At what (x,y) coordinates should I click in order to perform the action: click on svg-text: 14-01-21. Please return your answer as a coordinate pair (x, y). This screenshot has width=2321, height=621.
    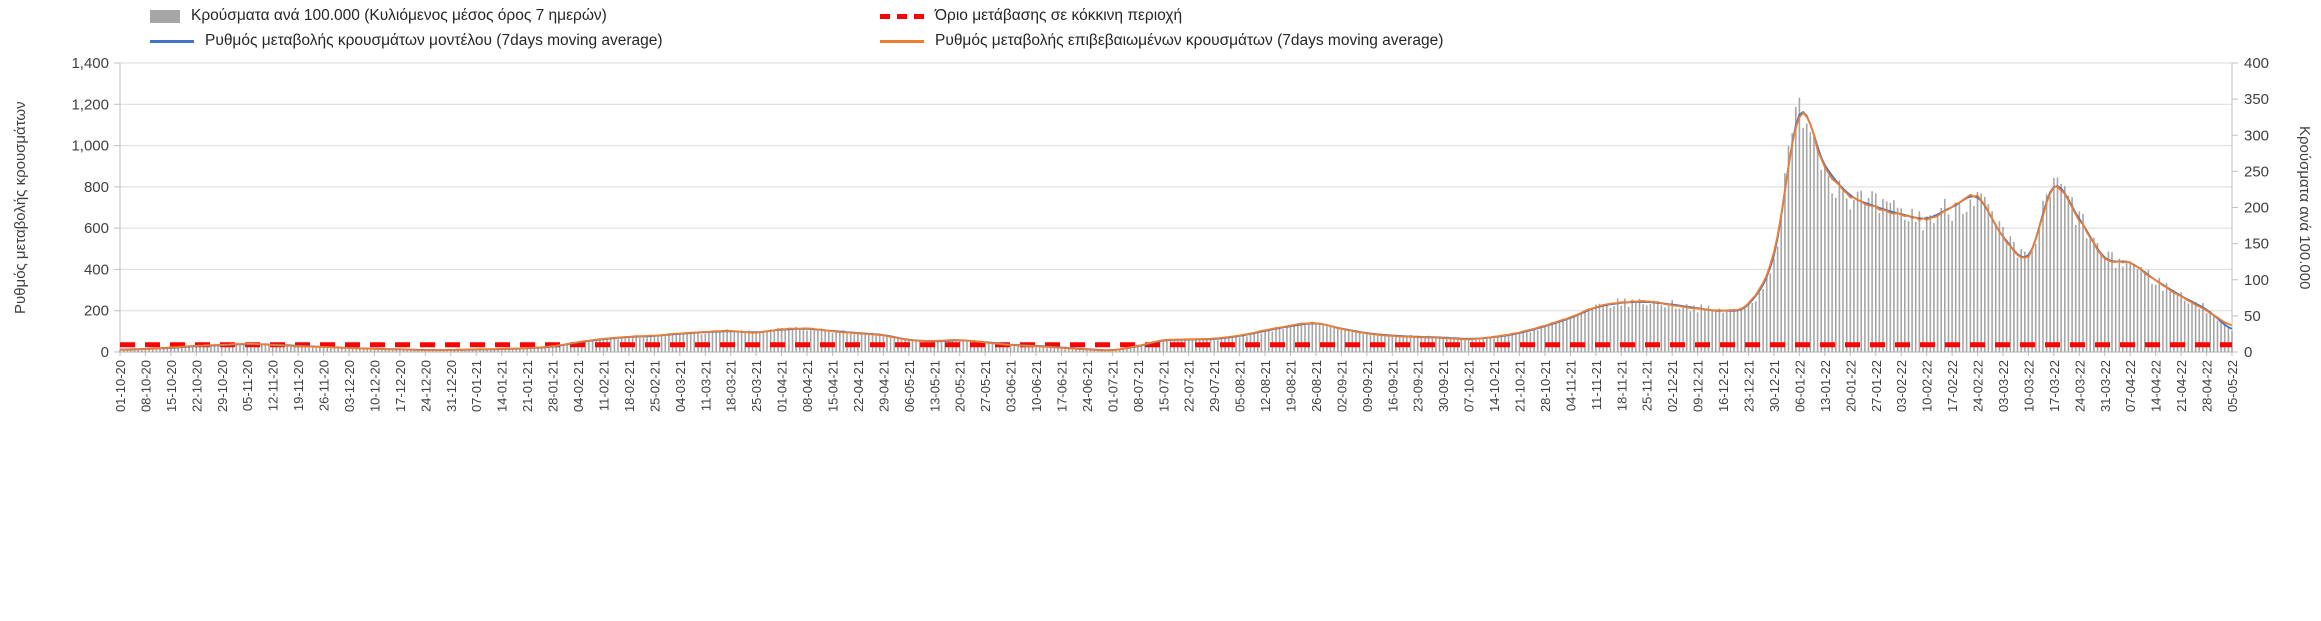
    Looking at the image, I should click on (502, 386).